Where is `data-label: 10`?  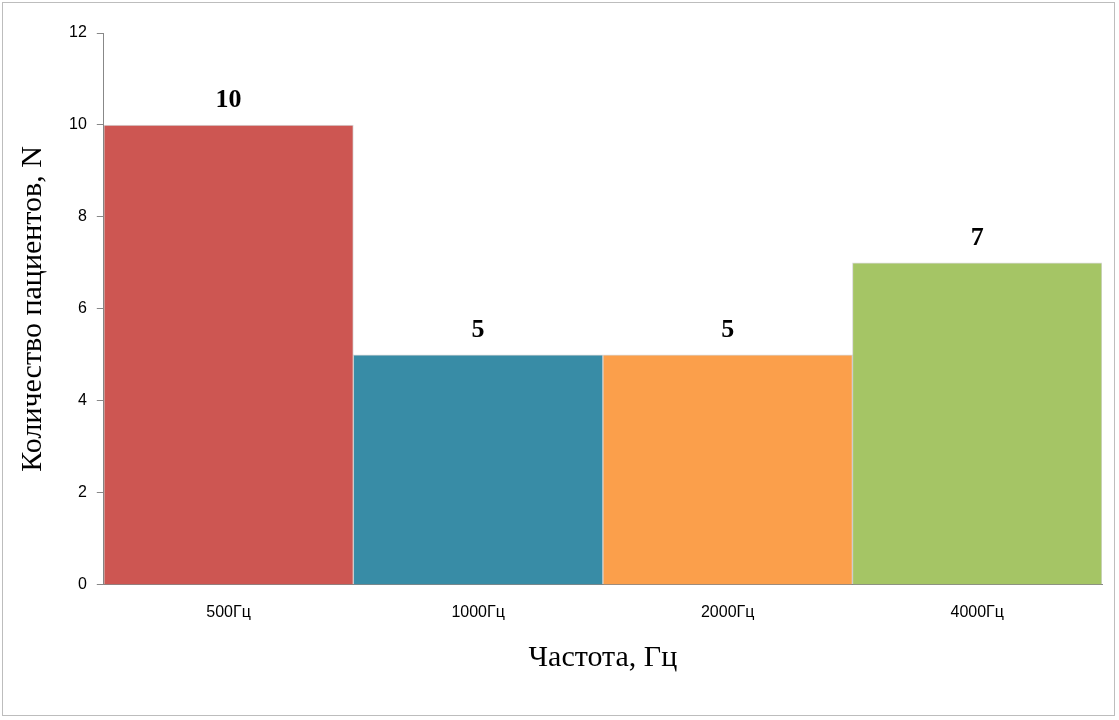
data-label: 10 is located at coordinates (228, 98).